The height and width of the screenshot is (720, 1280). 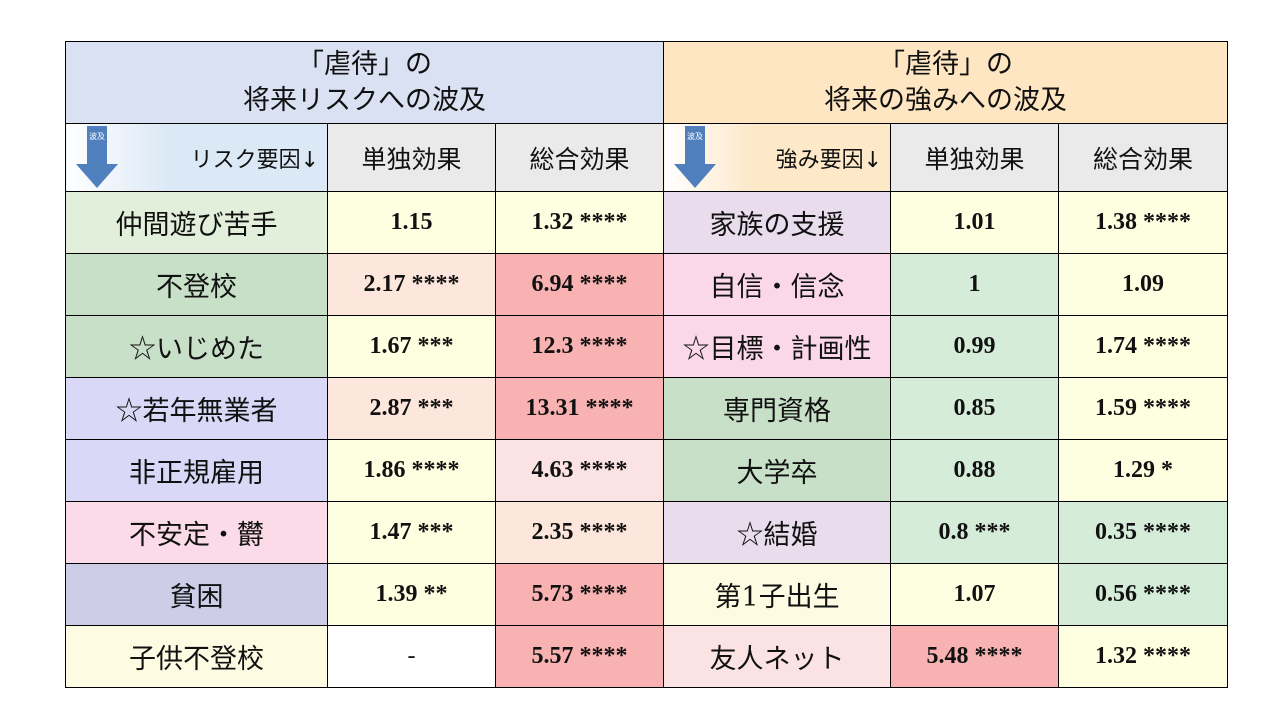 What do you see at coordinates (411, 470) in the screenshot?
I see `risk-single-cell: 1.86 ****` at bounding box center [411, 470].